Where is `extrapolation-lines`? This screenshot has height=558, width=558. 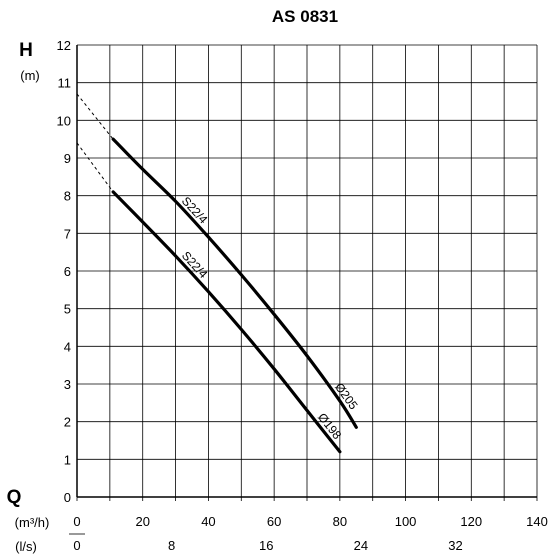 extrapolation-lines is located at coordinates (95, 143).